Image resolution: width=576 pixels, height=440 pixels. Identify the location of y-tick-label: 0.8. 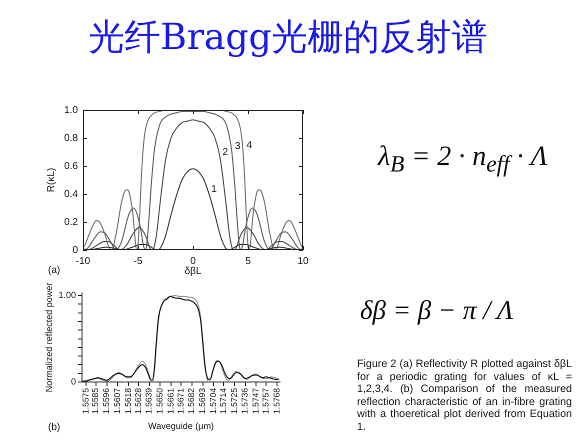
(71, 138).